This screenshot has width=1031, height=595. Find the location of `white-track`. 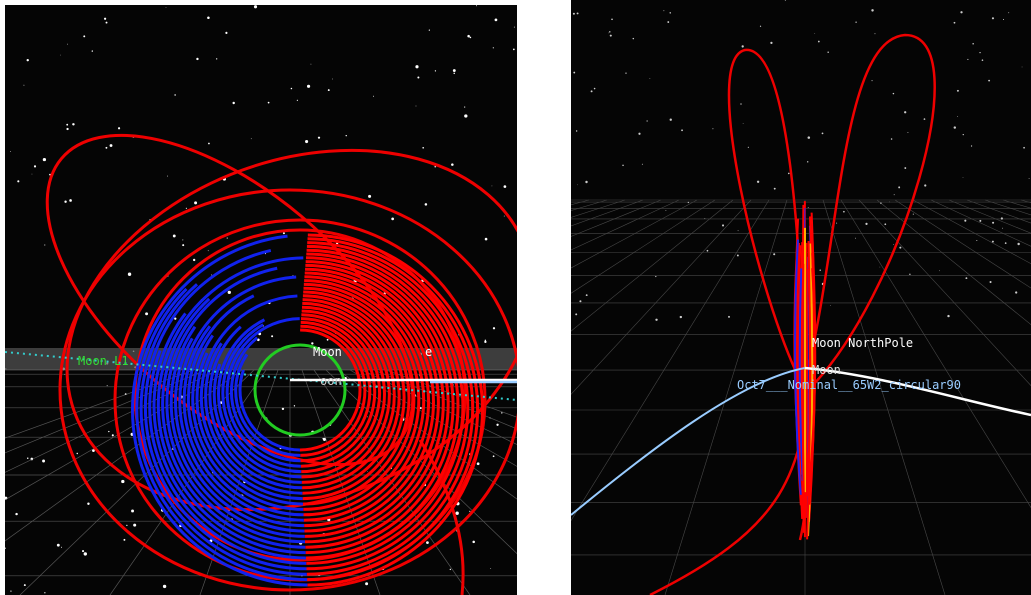

white-track is located at coordinates (917, 391).